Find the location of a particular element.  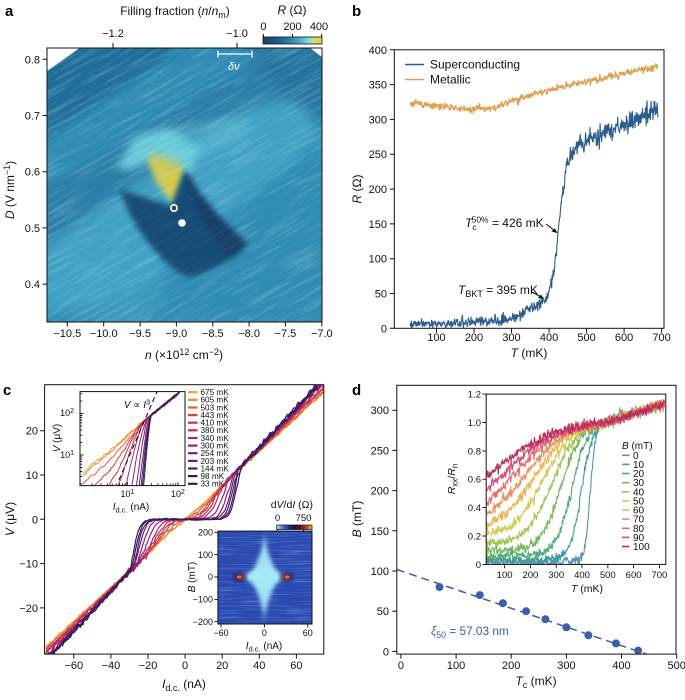

svg-text: ξ50 = 57.03 nm is located at coordinates (470, 632).